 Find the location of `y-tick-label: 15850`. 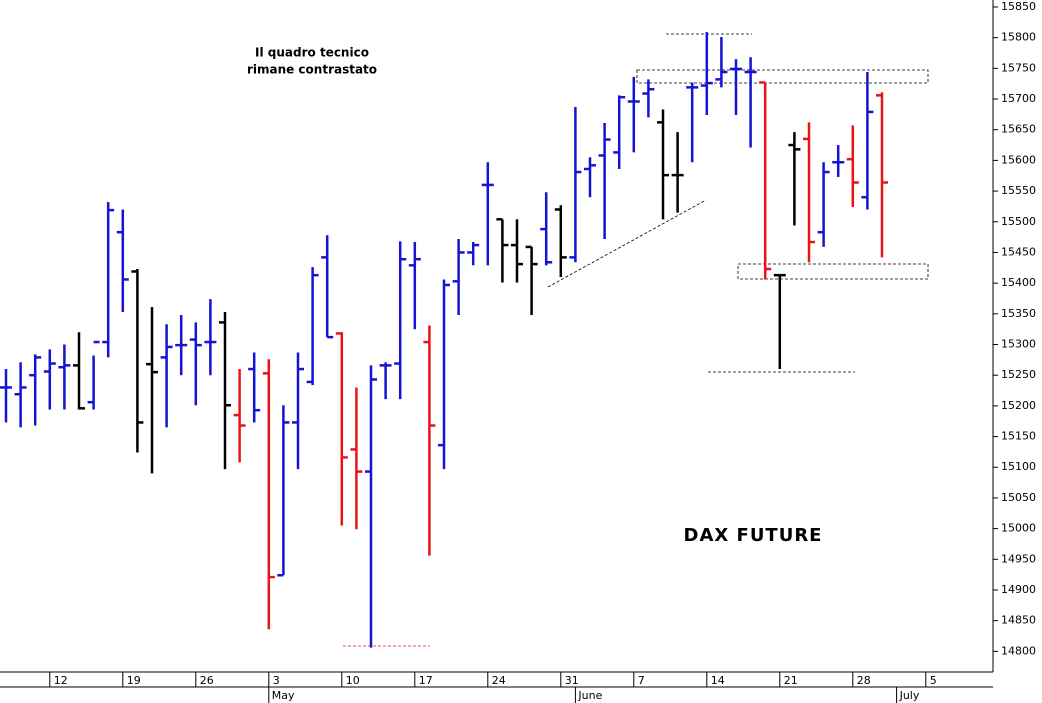

y-tick-label: 15850 is located at coordinates (1018, 6).